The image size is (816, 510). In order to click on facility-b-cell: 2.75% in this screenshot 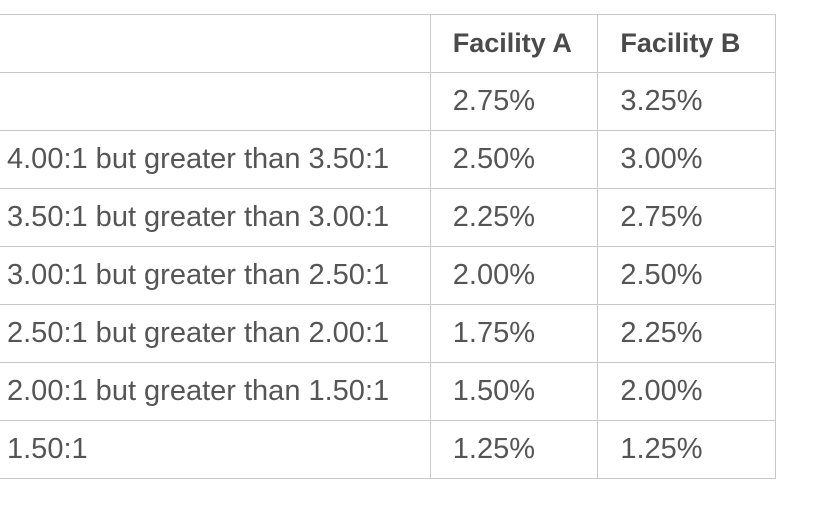, I will do `click(686, 217)`.